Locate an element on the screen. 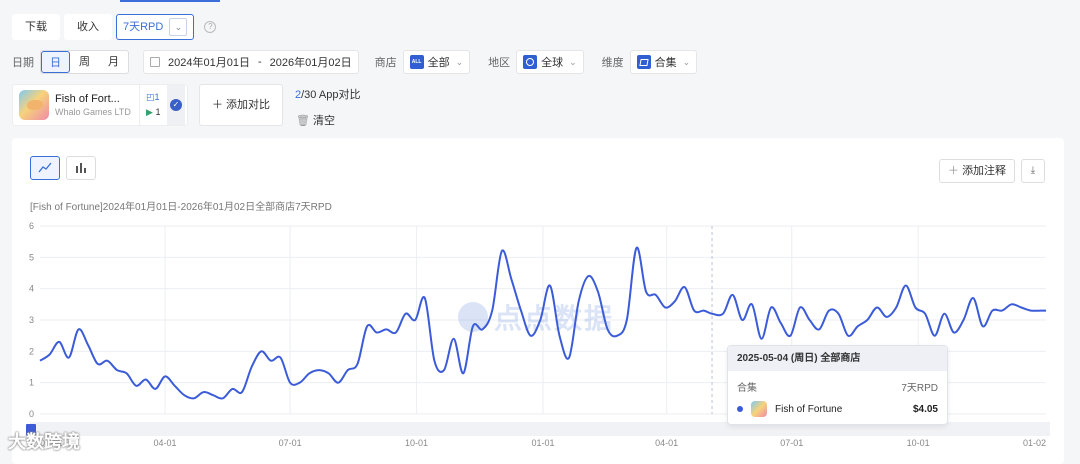 The height and width of the screenshot is (464, 1080). watermark-text: 点点数据 is located at coordinates (554, 318).